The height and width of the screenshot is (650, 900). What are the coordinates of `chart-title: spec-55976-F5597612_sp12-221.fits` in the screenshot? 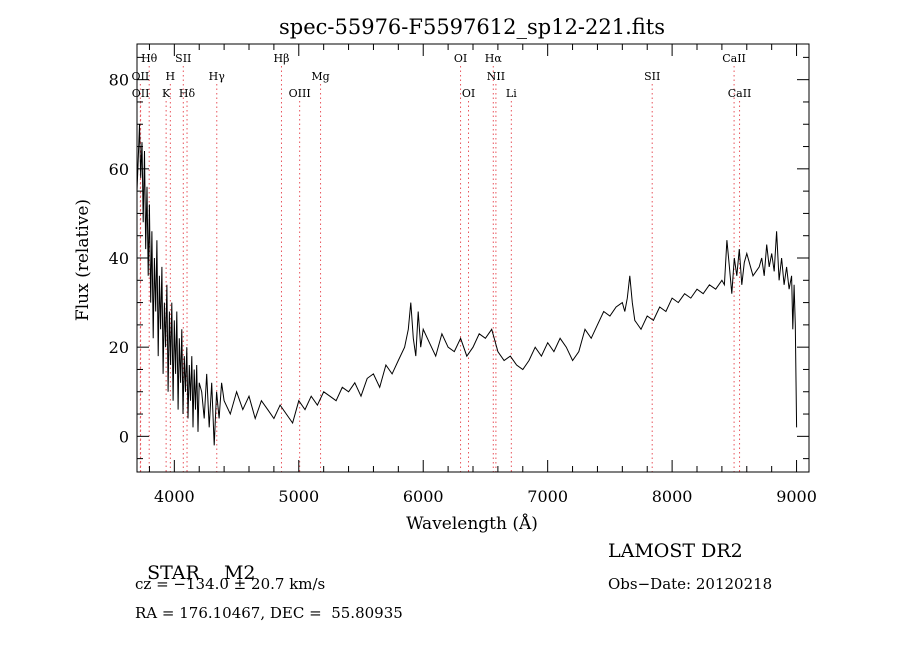 It's located at (472, 27).